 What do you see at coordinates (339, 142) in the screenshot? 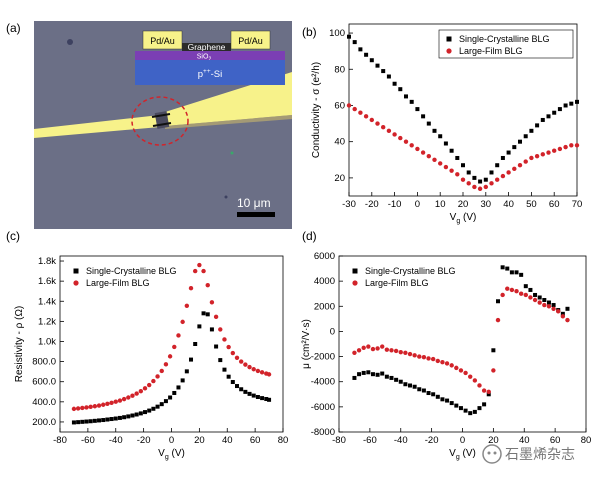
I see `y-tick-label: 40` at bounding box center [339, 142].